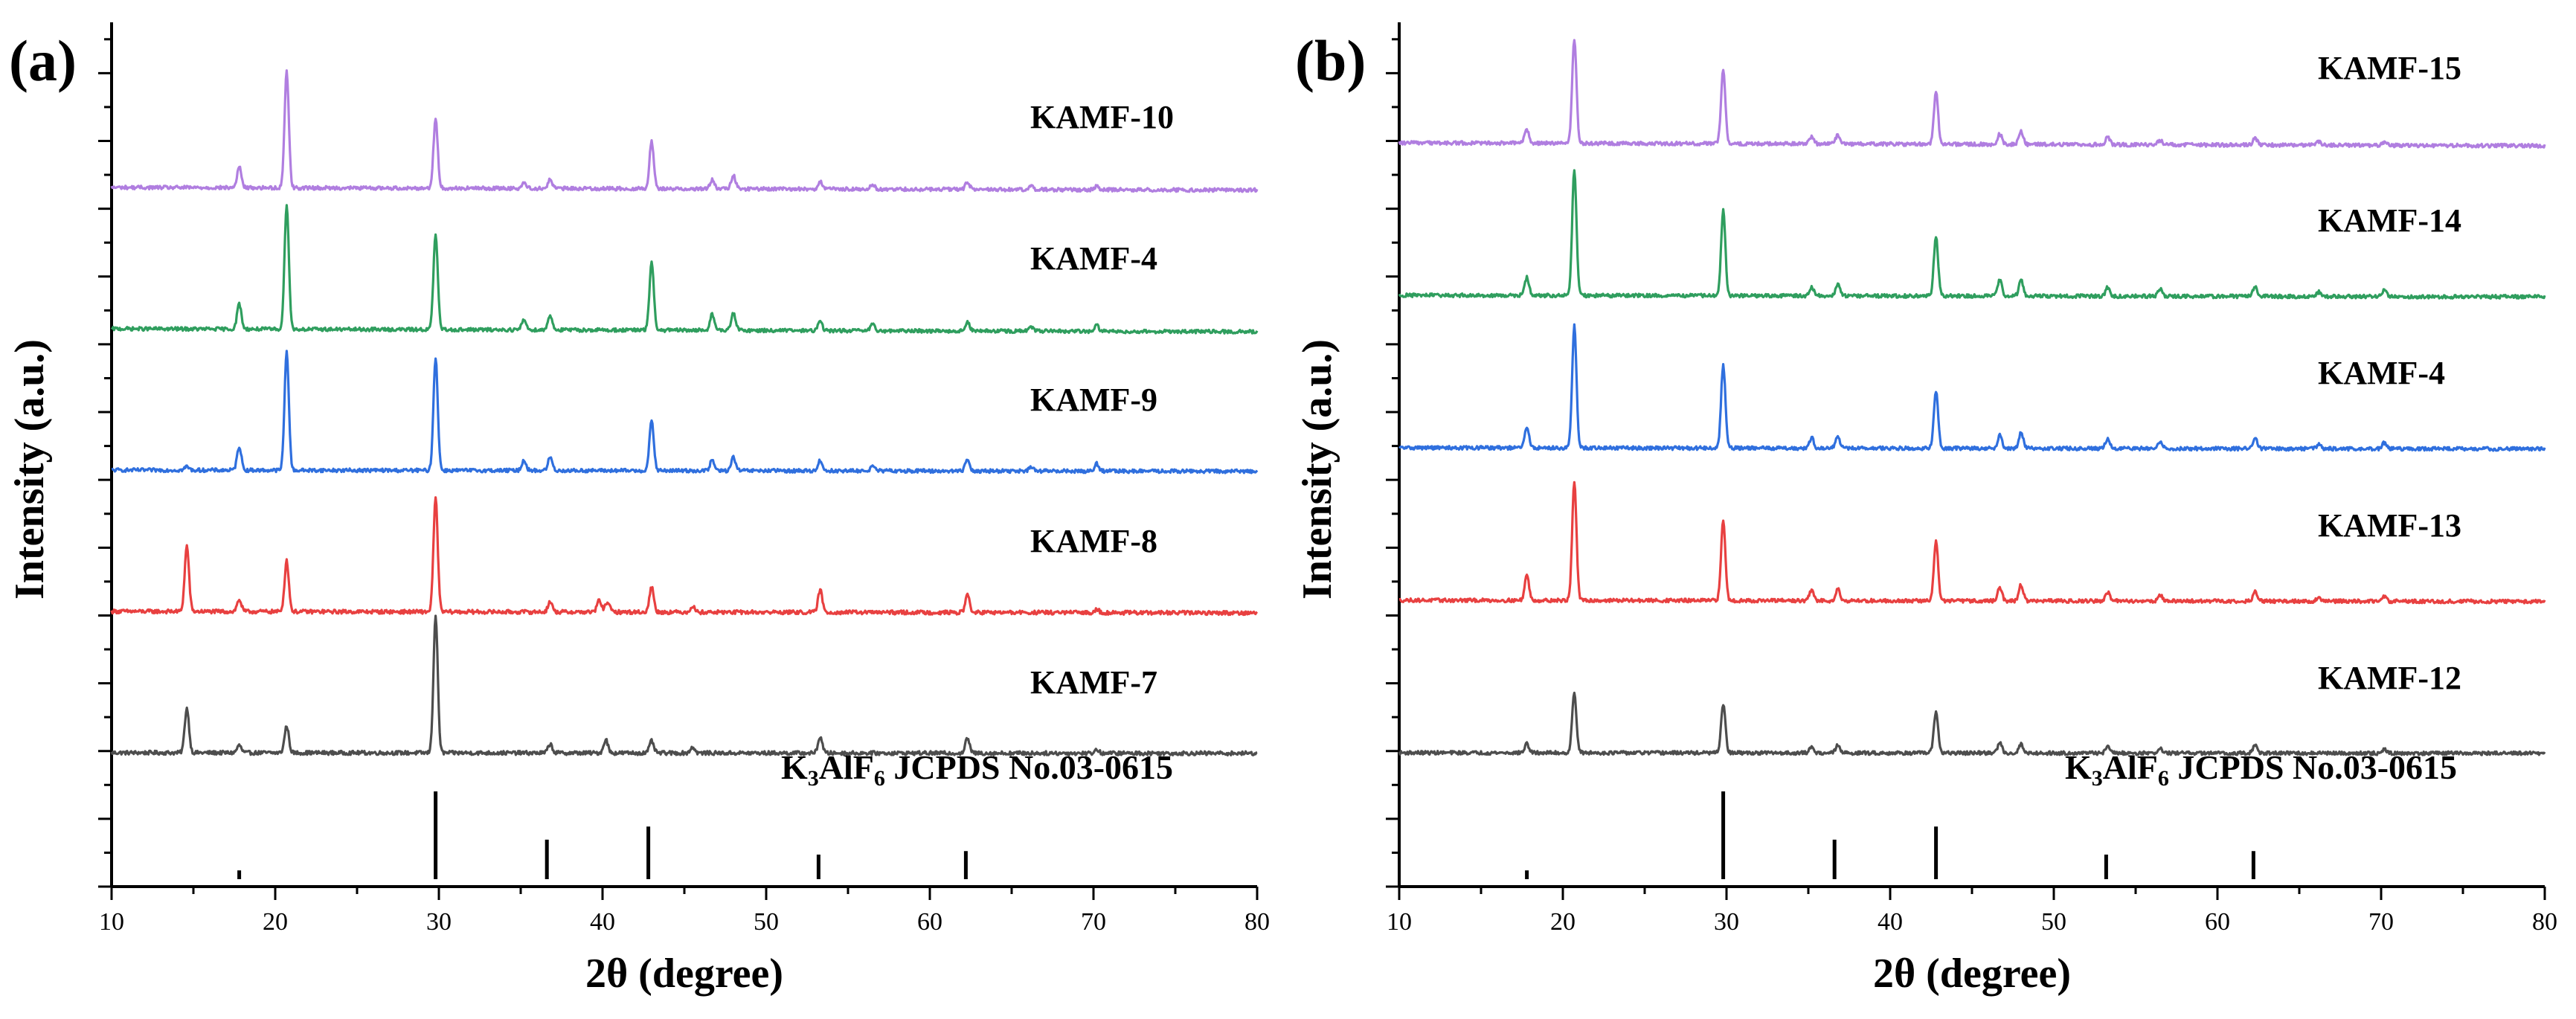 Image resolution: width=2576 pixels, height=1019 pixels. I want to click on series-label-kamf-15: KAMF-15, so click(2389, 68).